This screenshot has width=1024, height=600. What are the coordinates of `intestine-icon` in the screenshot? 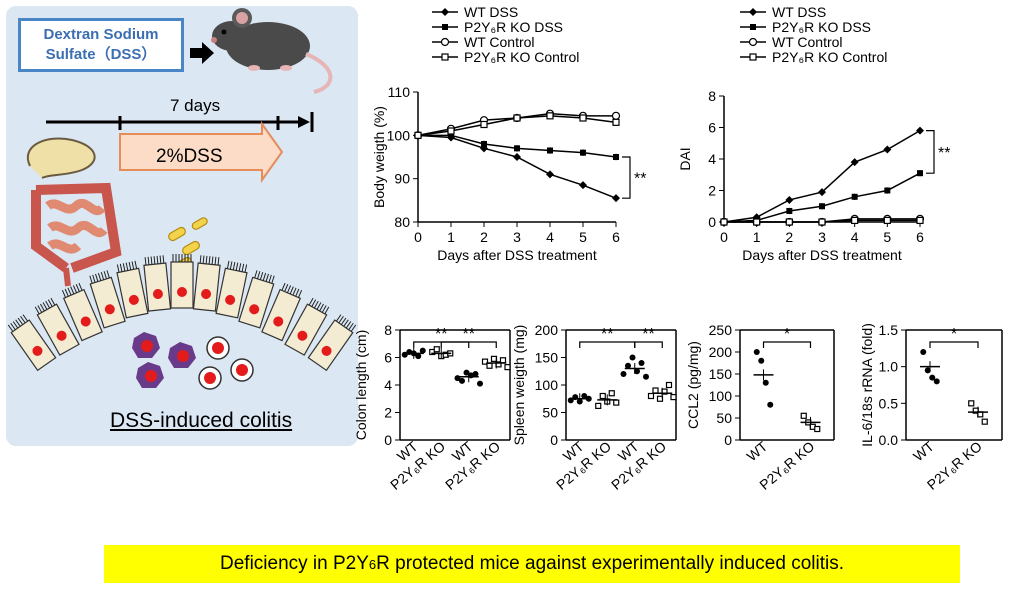 It's located at (74, 212).